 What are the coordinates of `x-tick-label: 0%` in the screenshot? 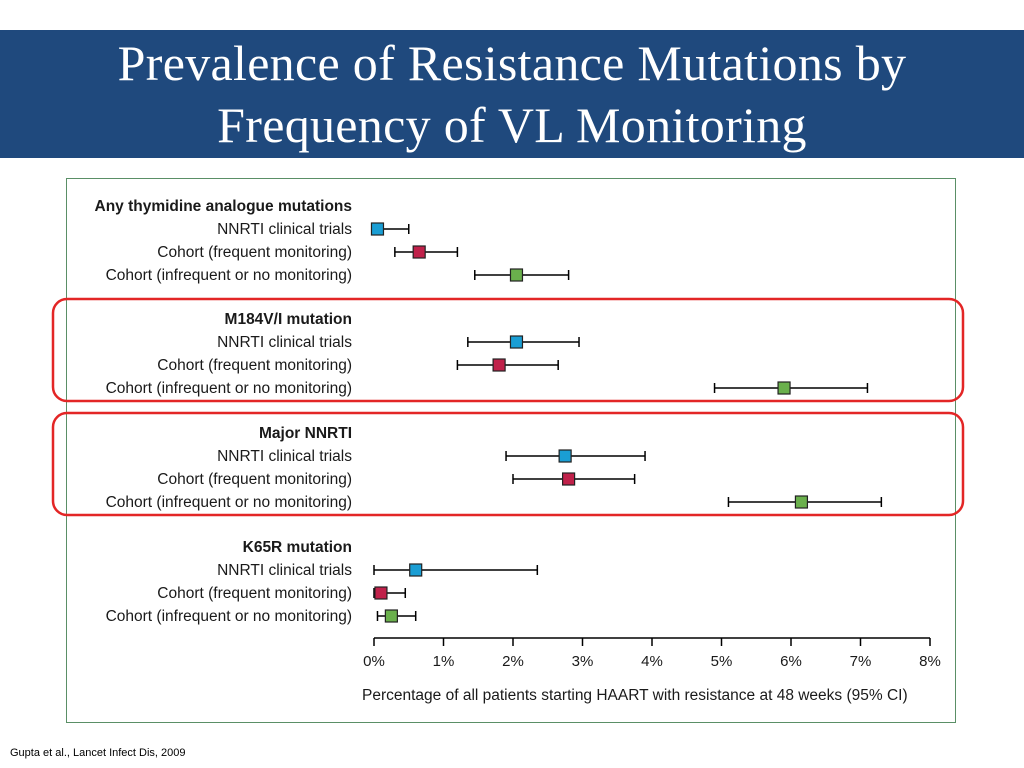 It's located at (374, 661).